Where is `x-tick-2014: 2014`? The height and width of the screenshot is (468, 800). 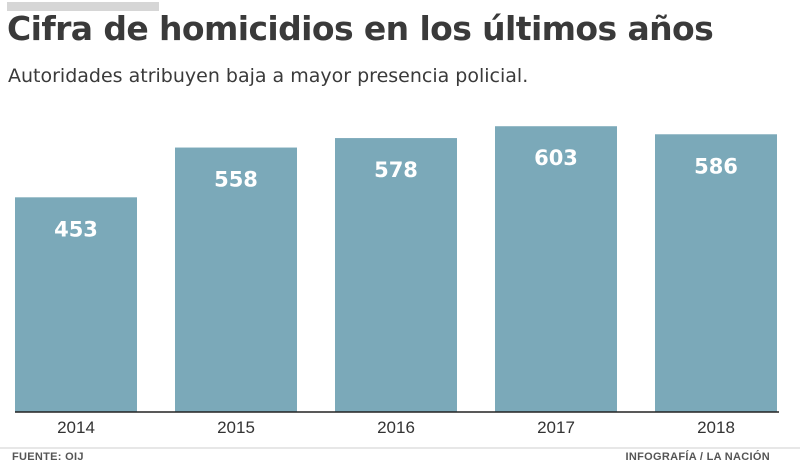
x-tick-2014: 2014 is located at coordinates (76, 427).